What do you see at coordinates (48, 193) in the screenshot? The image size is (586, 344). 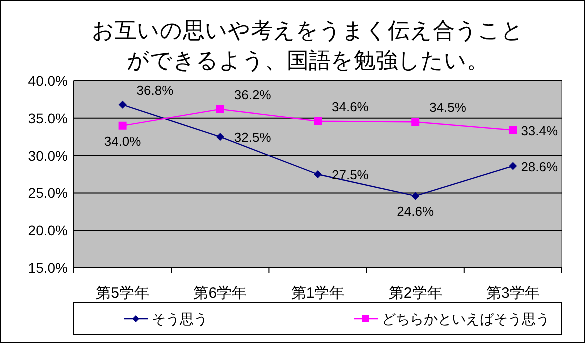 I see `y-tick-label: 25.0%` at bounding box center [48, 193].